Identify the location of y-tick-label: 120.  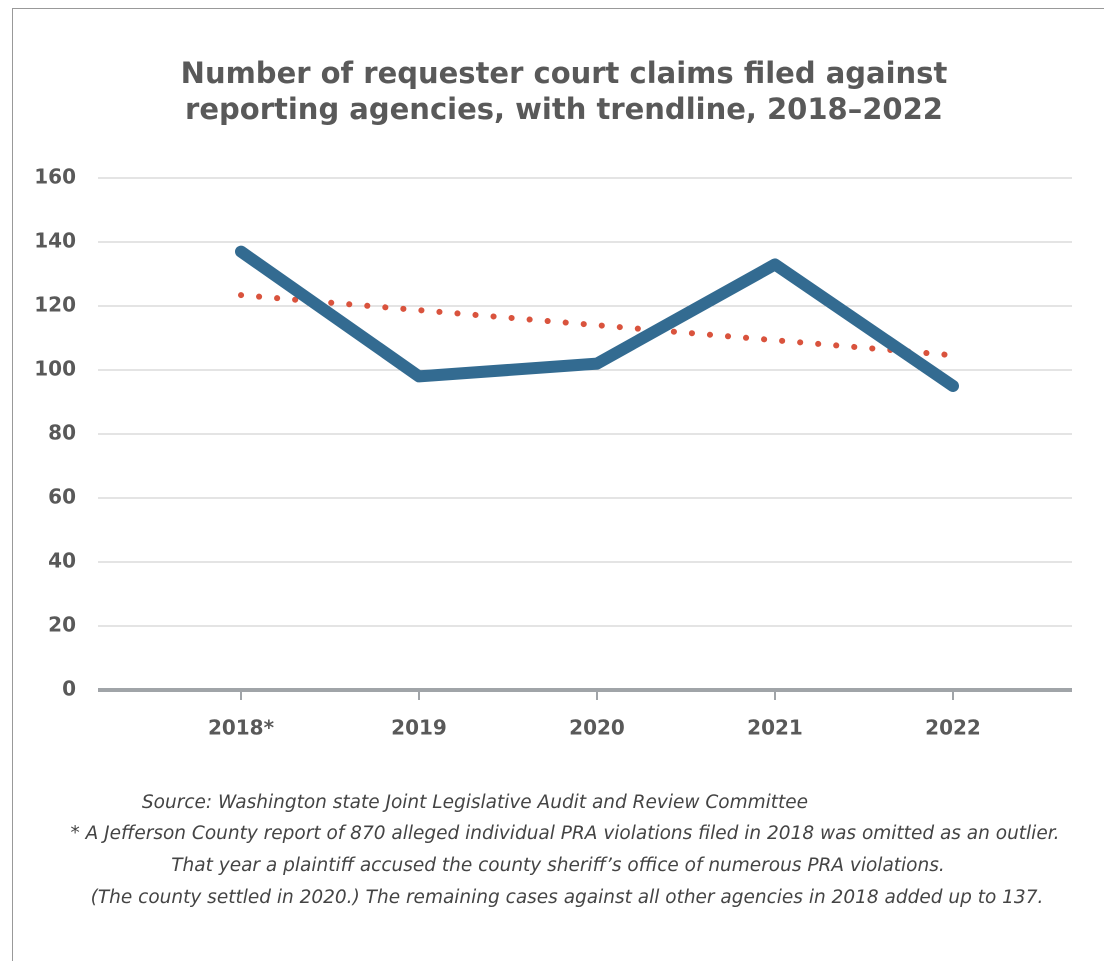
(55, 305).